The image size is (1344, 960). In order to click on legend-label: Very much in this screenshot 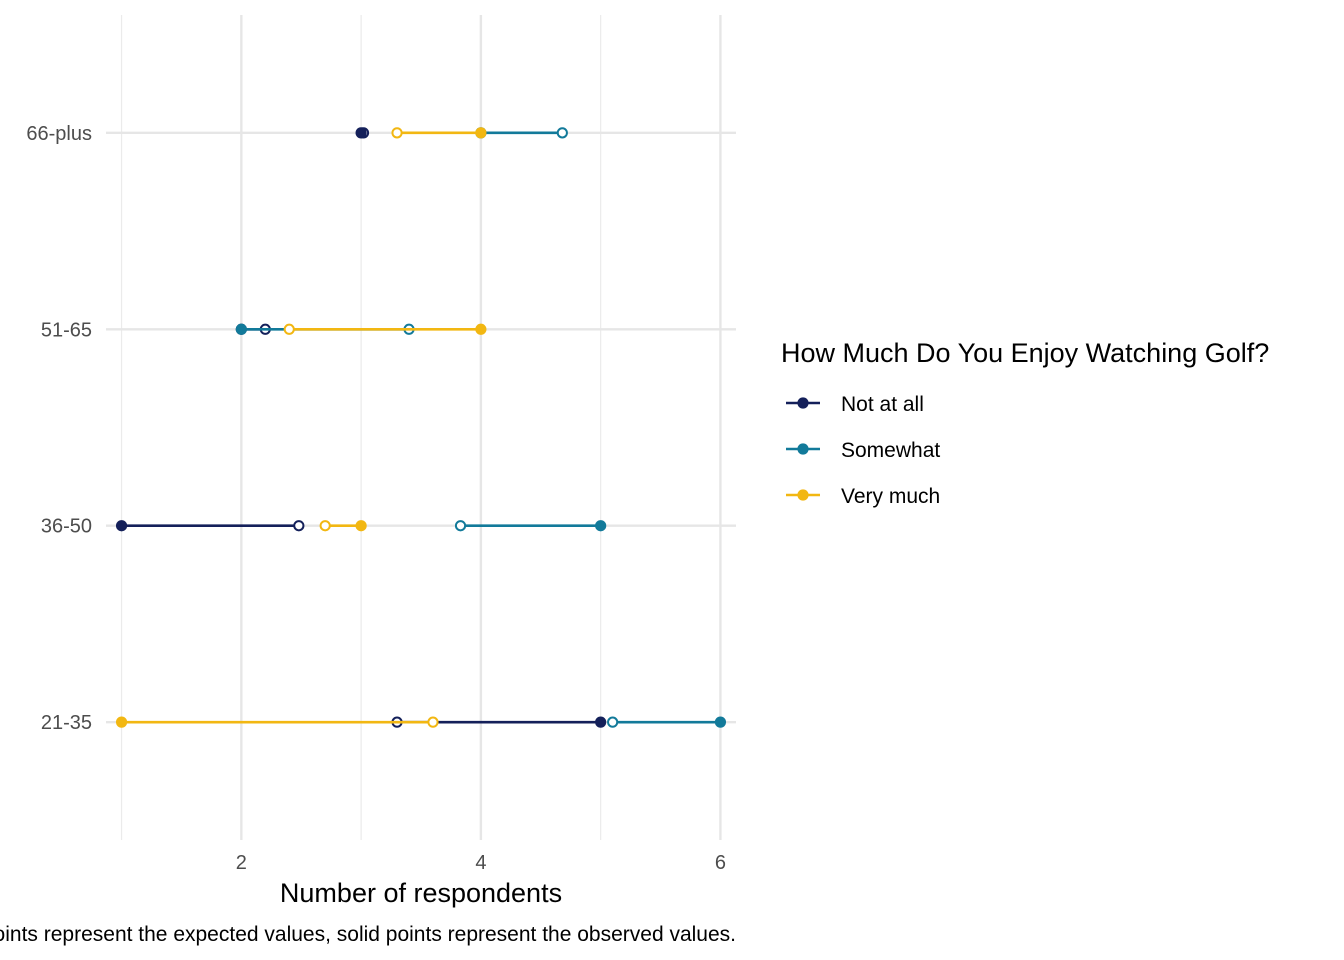, I will do `click(890, 496)`.